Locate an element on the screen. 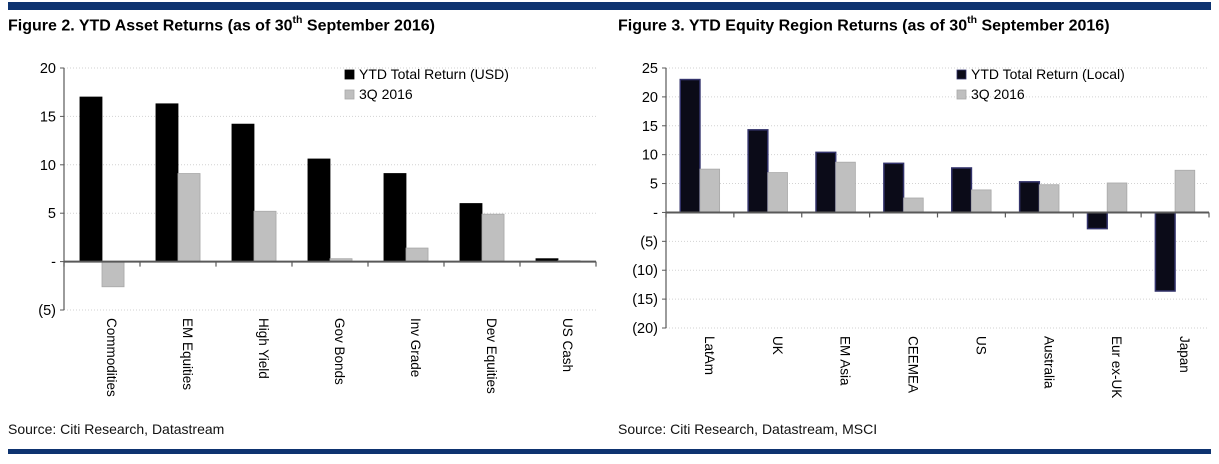  figure-2-title-suffix: September 2016) is located at coordinates (368, 26).